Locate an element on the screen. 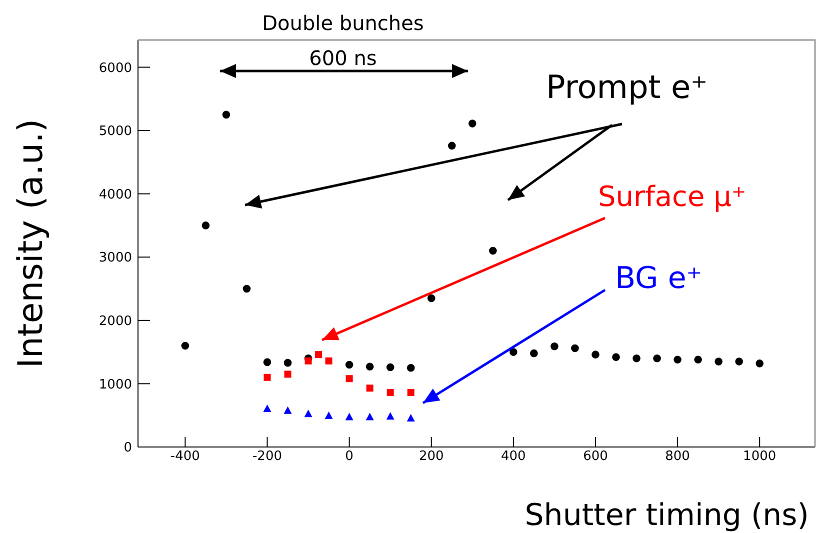 This screenshot has height=533, width=819. x-tick-label: 400 is located at coordinates (513, 456).